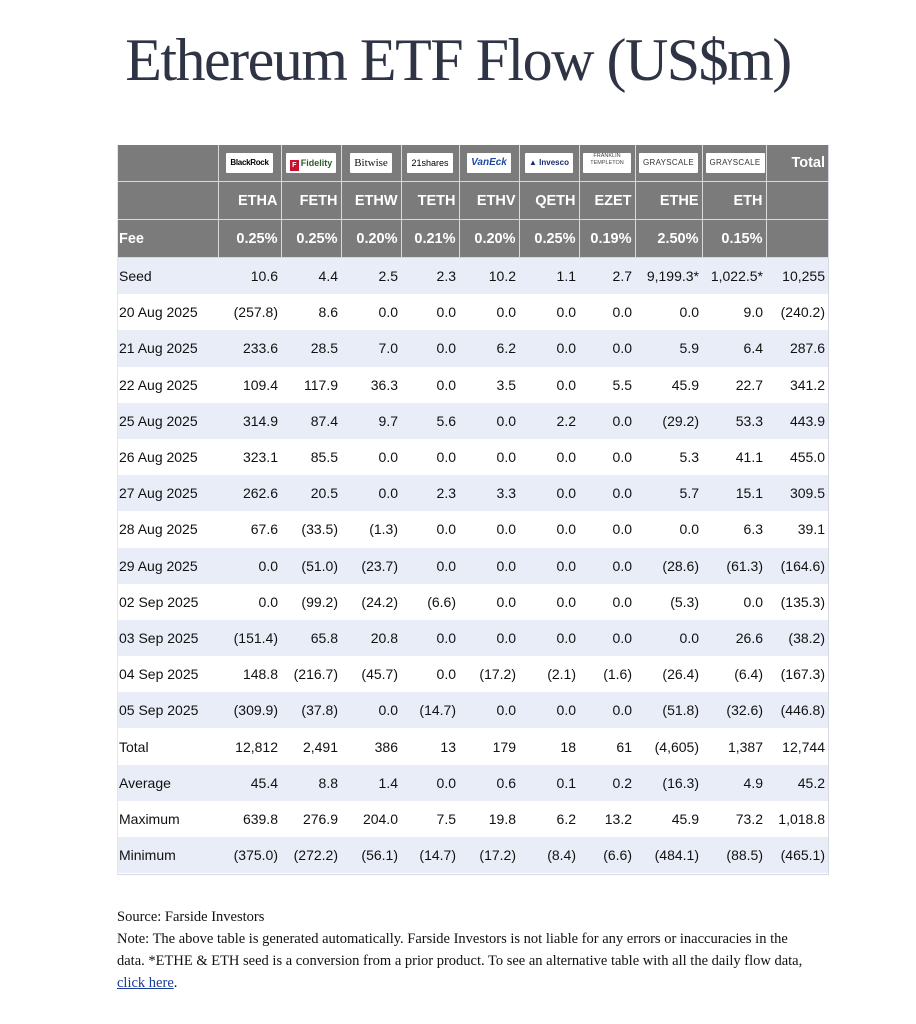 The width and height of the screenshot is (916, 1024). I want to click on value-cell: 639.8, so click(260, 818).